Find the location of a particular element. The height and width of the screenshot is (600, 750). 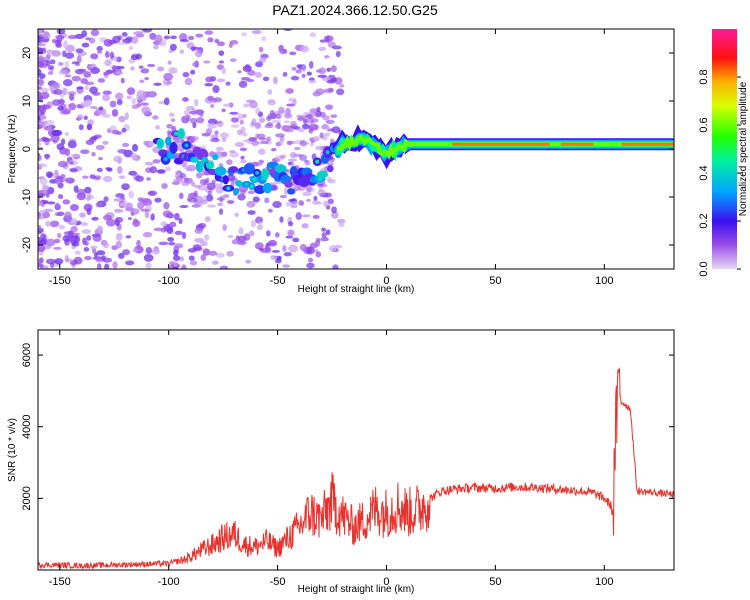

heatmap-x-label: Height of straight line (km) is located at coordinates (356, 289).